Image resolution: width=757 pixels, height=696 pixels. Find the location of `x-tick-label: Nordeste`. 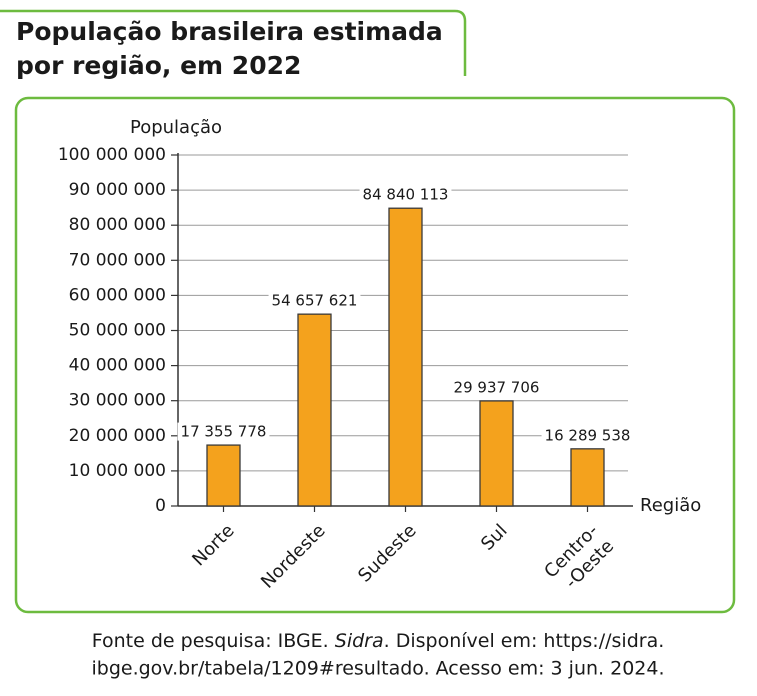

x-tick-label: Nordeste is located at coordinates (293, 556).